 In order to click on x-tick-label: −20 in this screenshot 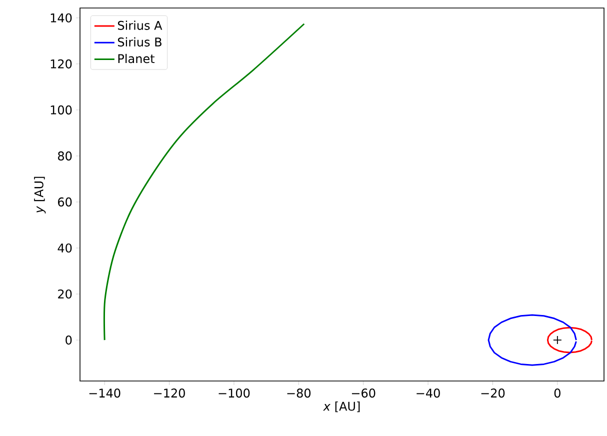, I will do `click(493, 393)`.